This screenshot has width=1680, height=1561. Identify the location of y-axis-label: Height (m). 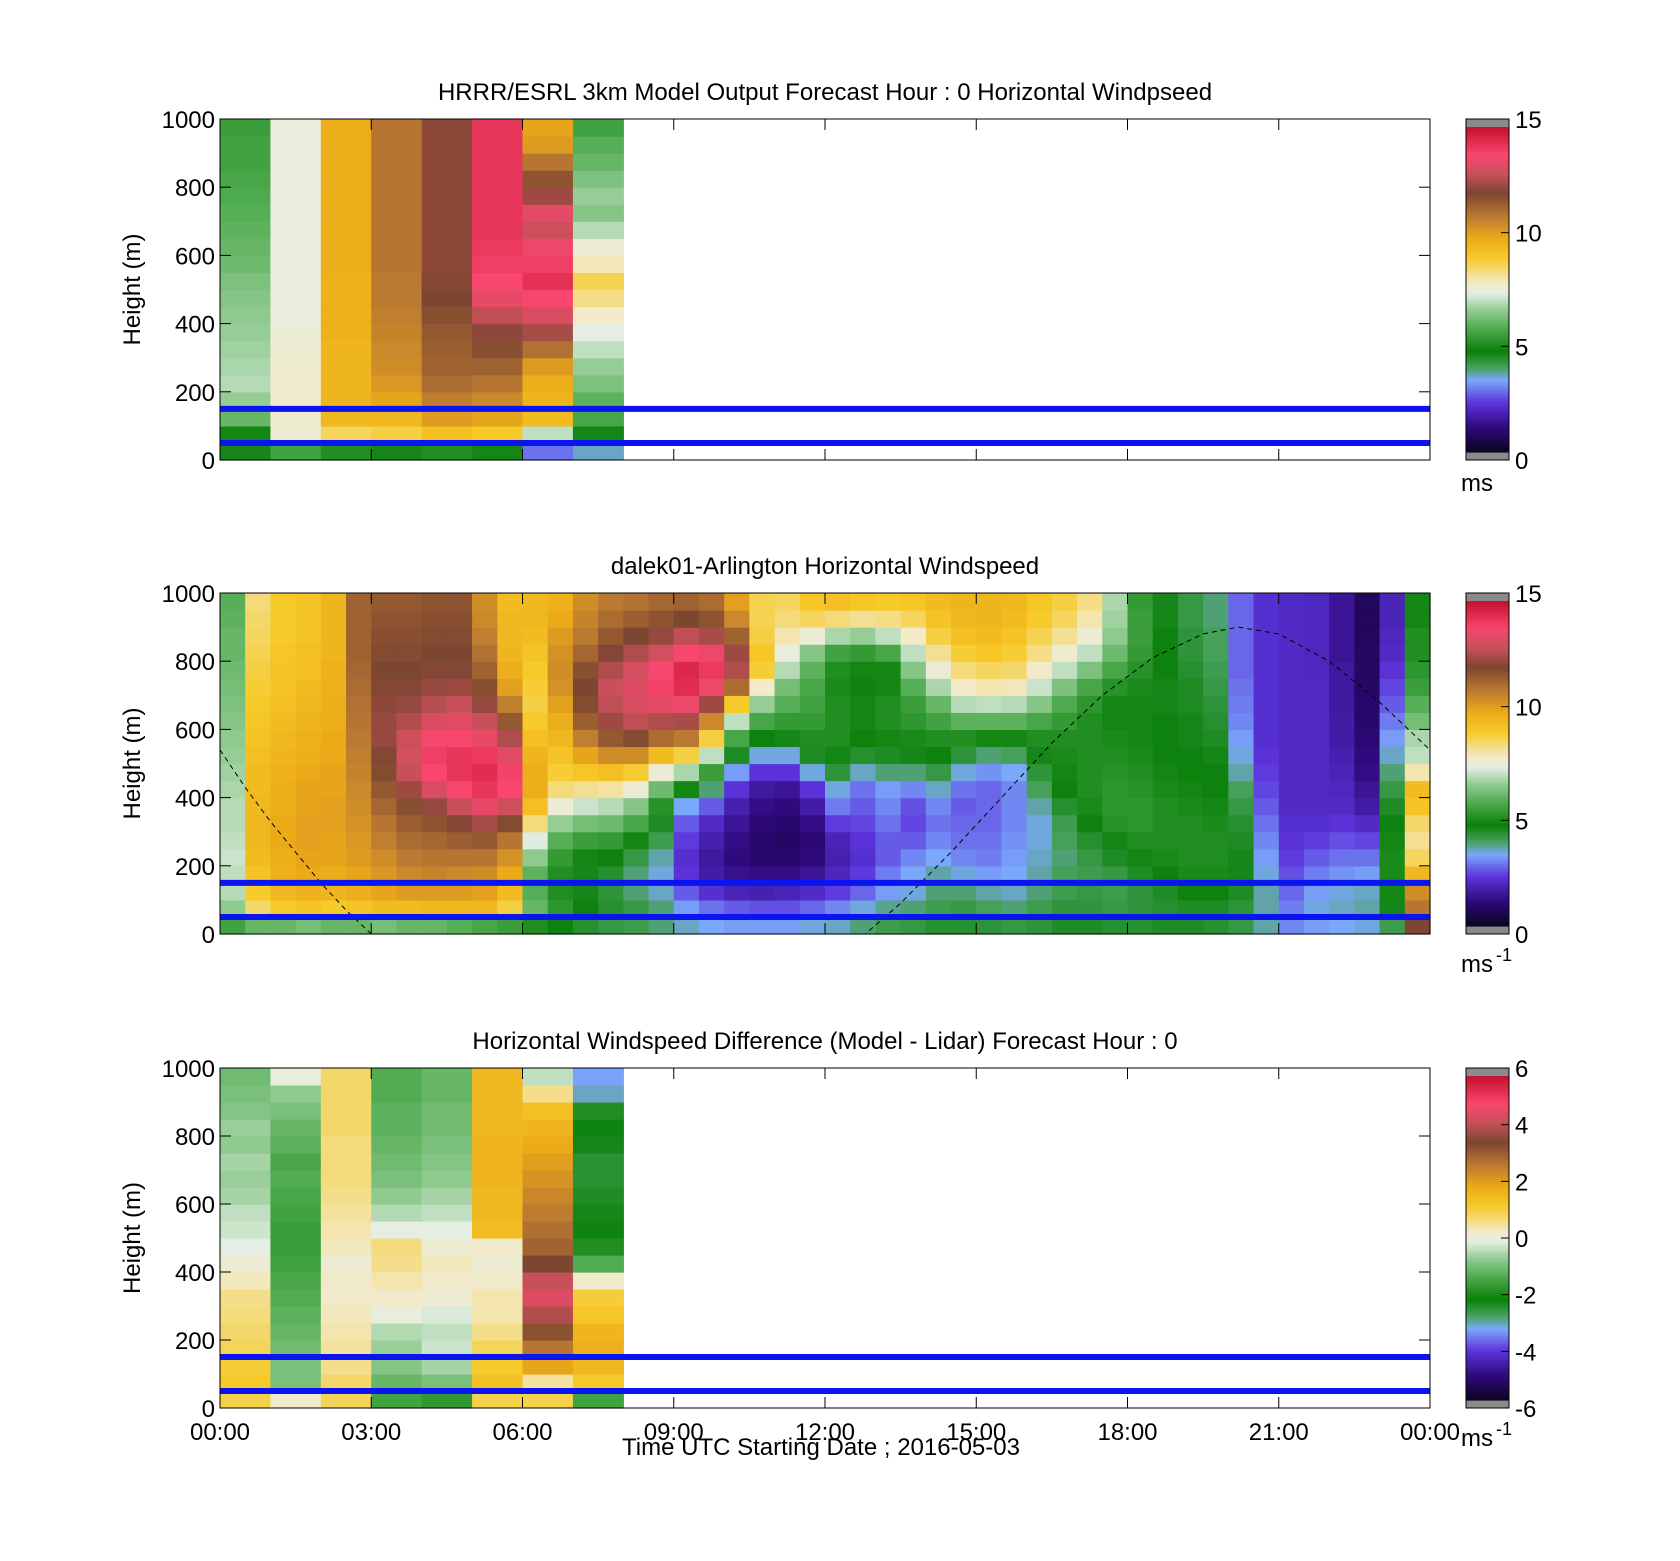
(132, 1238).